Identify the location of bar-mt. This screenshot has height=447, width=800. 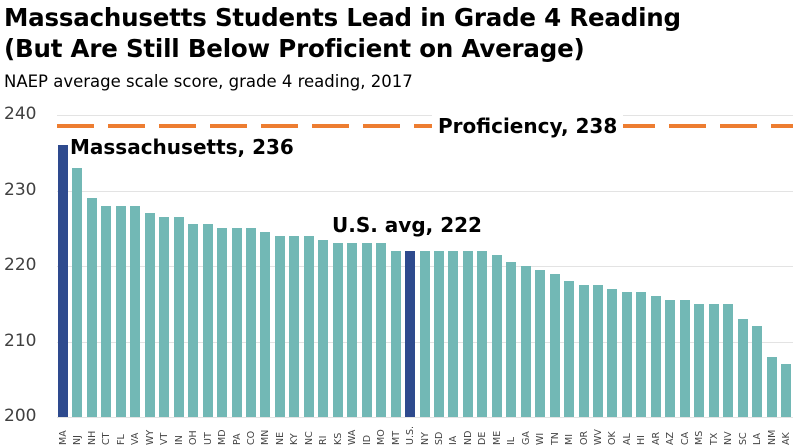
(396, 334).